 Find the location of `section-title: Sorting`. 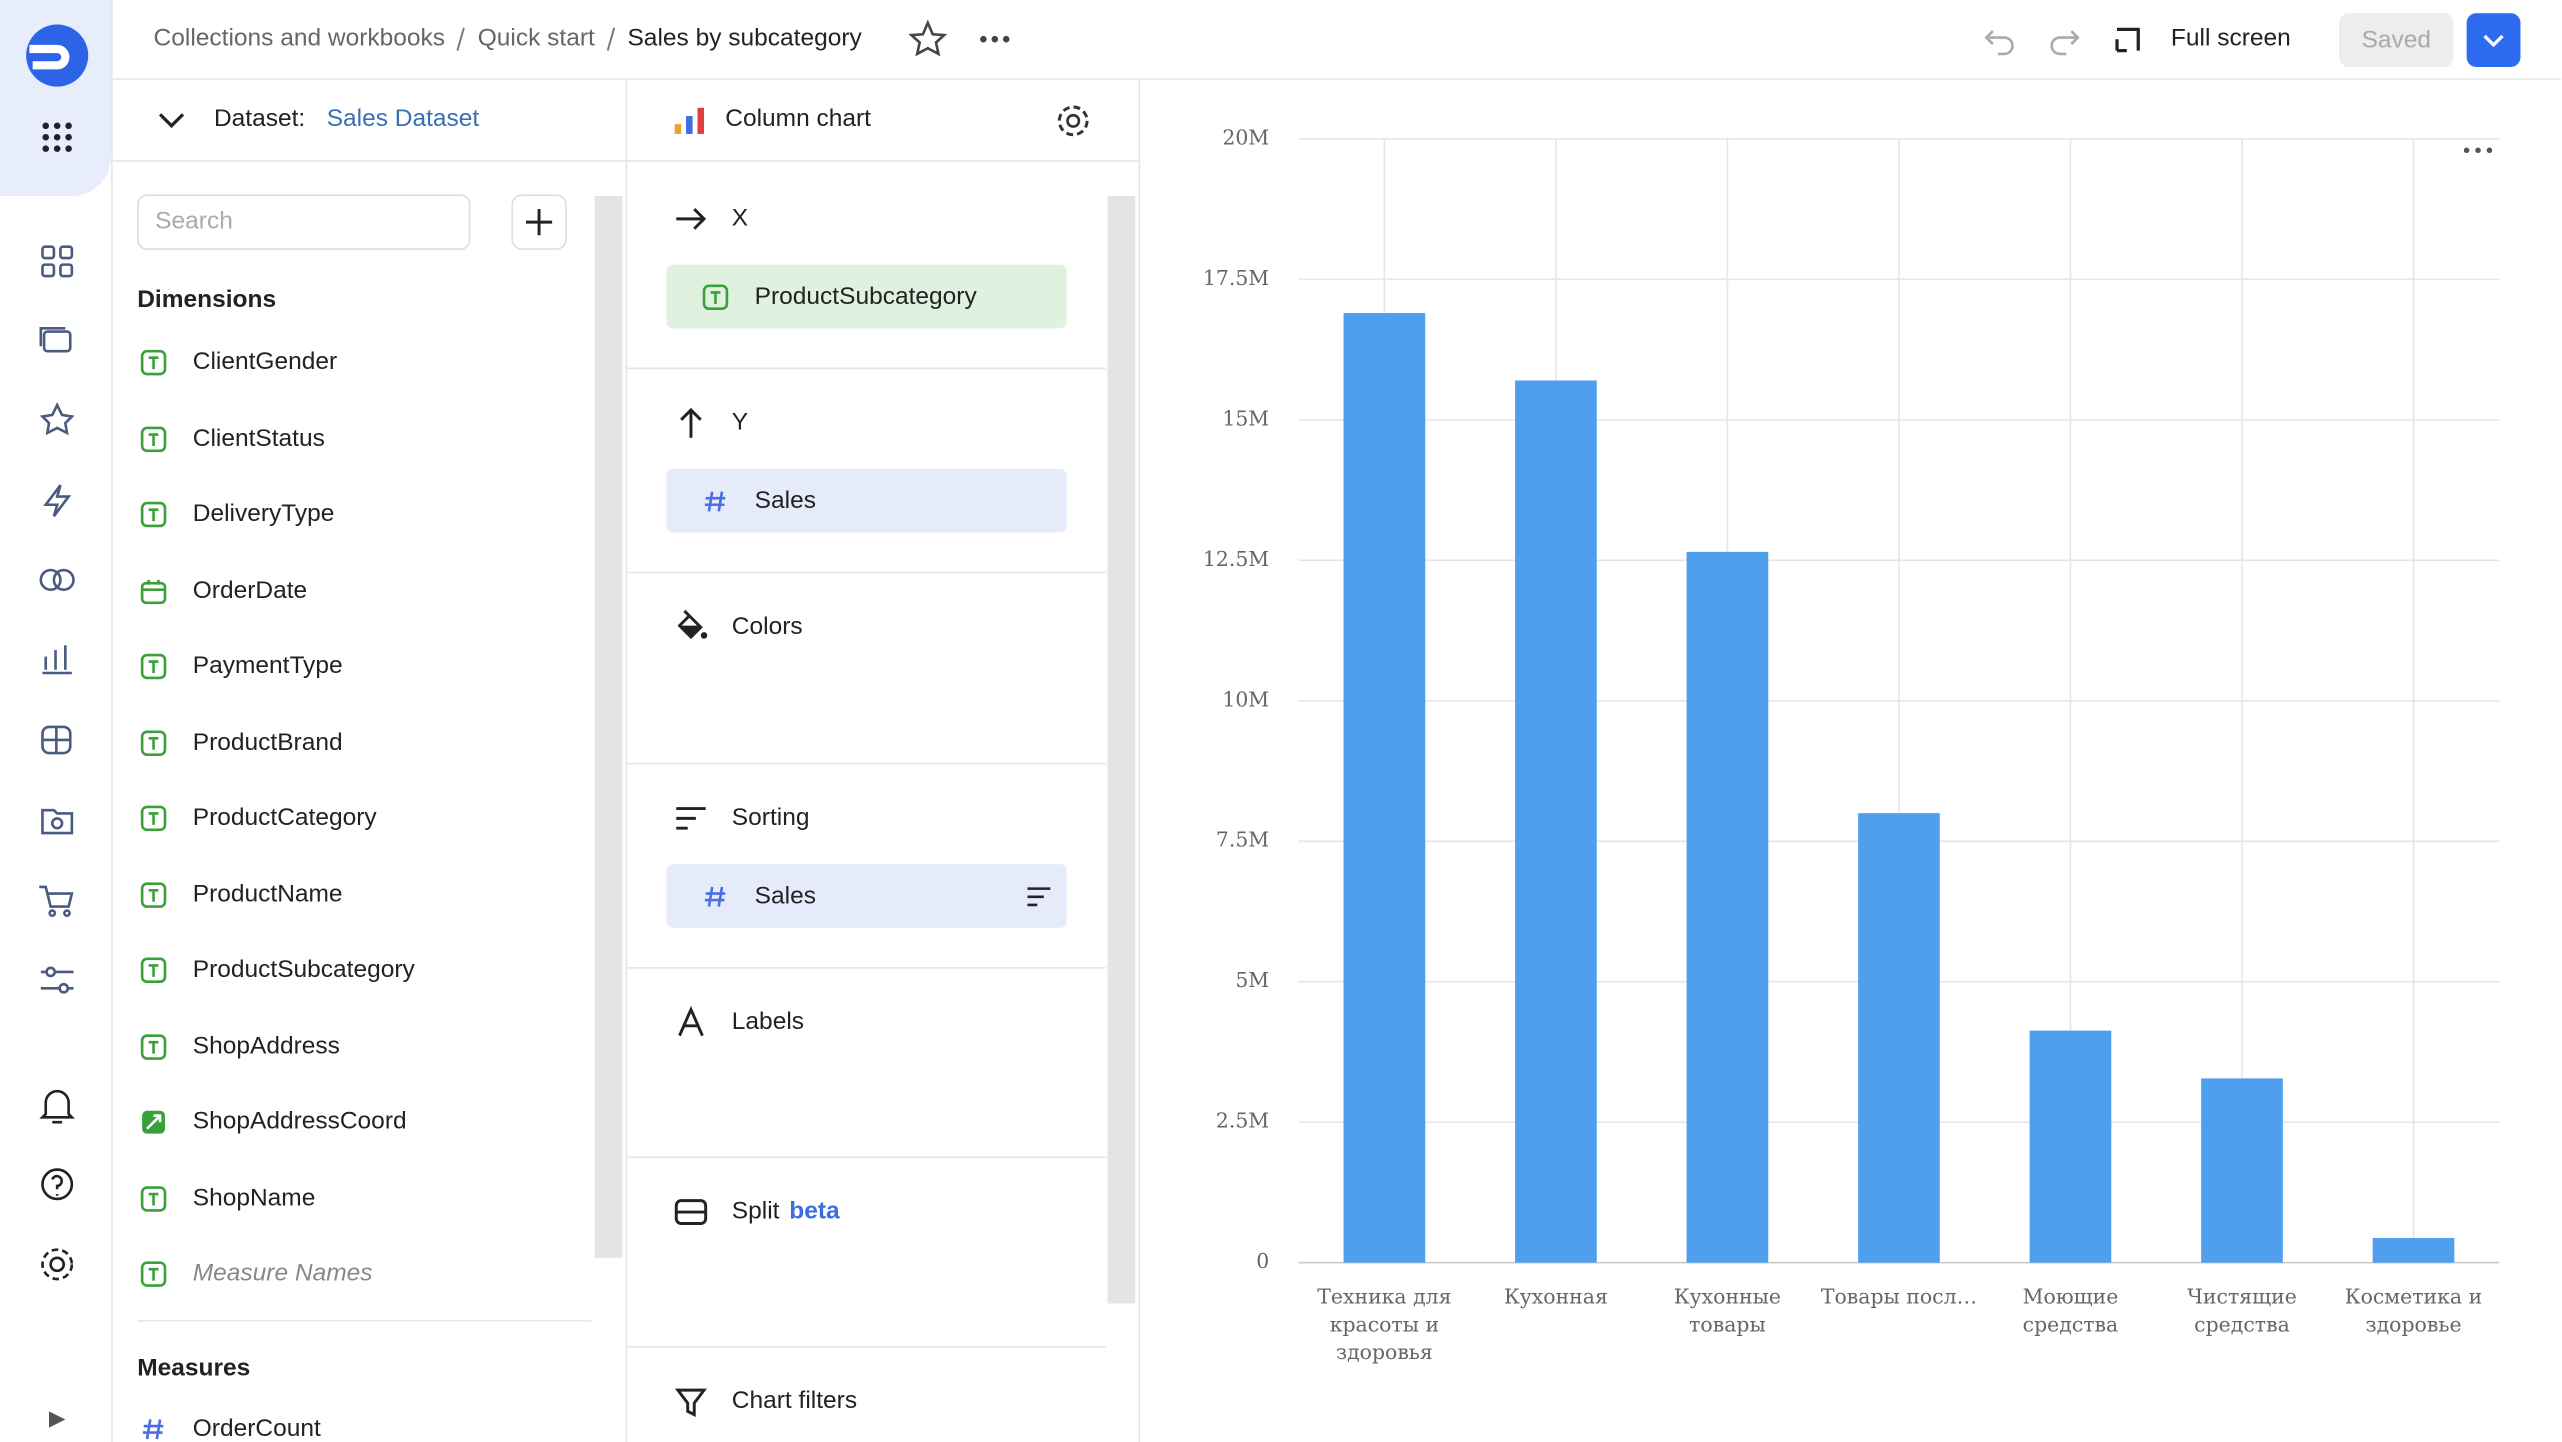

section-title: Sorting is located at coordinates (770, 817).